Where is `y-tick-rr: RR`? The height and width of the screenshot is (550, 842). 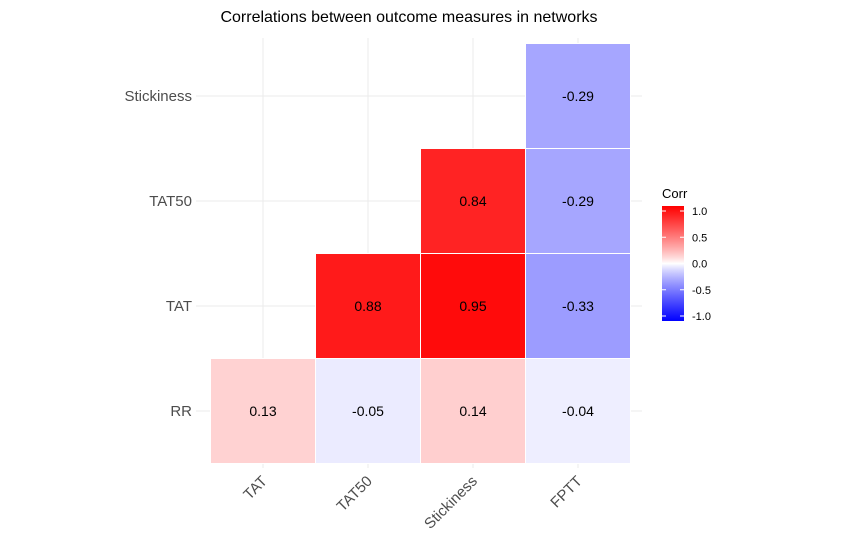 y-tick-rr: RR is located at coordinates (181, 411).